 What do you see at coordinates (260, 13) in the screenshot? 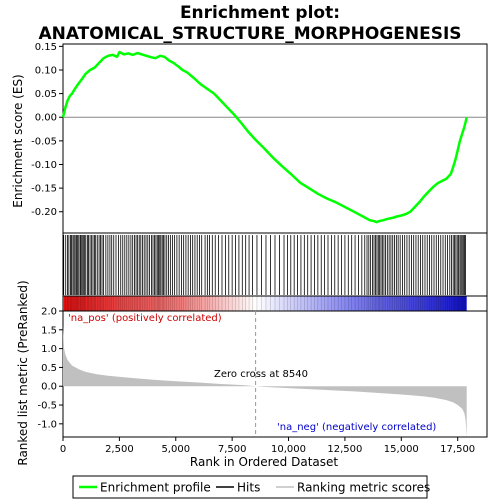
I see `chart-title-line-1: Enrichment plot:` at bounding box center [260, 13].